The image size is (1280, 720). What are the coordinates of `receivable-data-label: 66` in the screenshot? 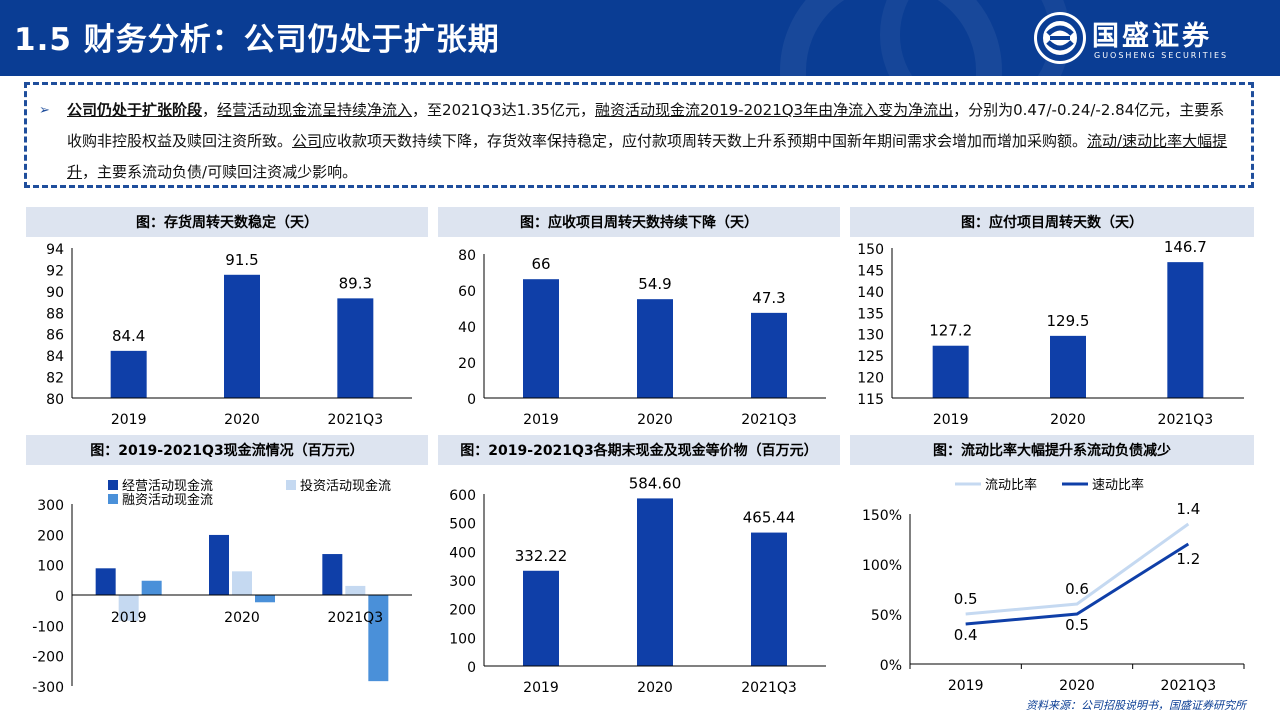 It's located at (540, 264).